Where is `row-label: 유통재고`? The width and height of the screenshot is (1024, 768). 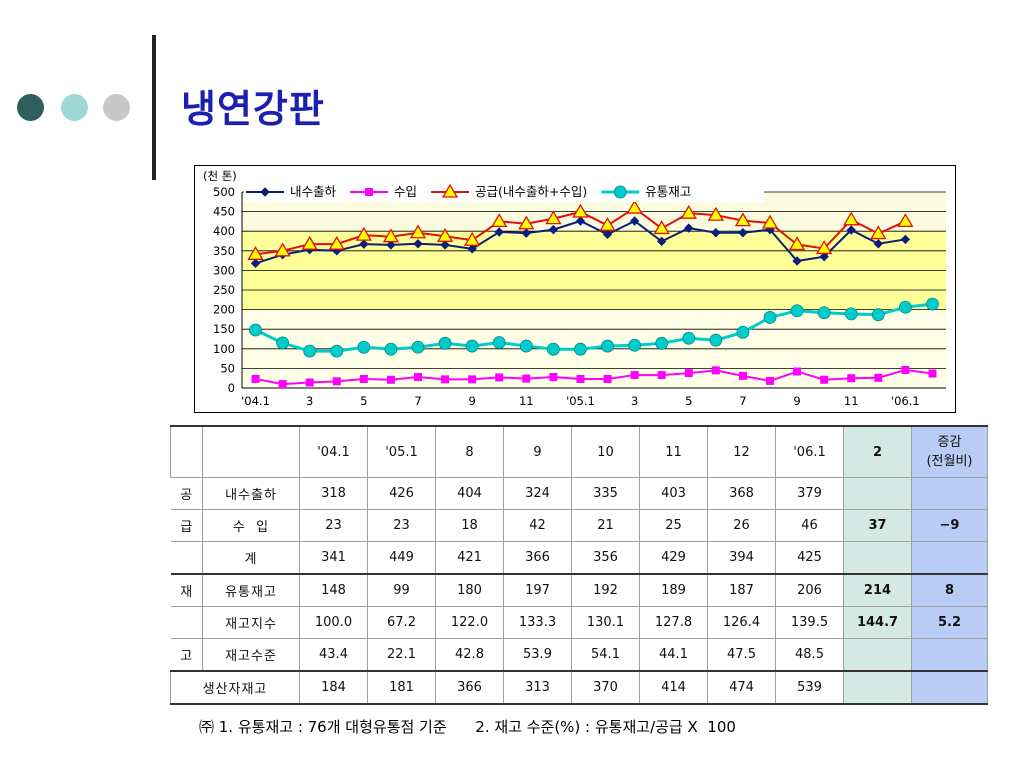
row-label: 유통재고 is located at coordinates (251, 590).